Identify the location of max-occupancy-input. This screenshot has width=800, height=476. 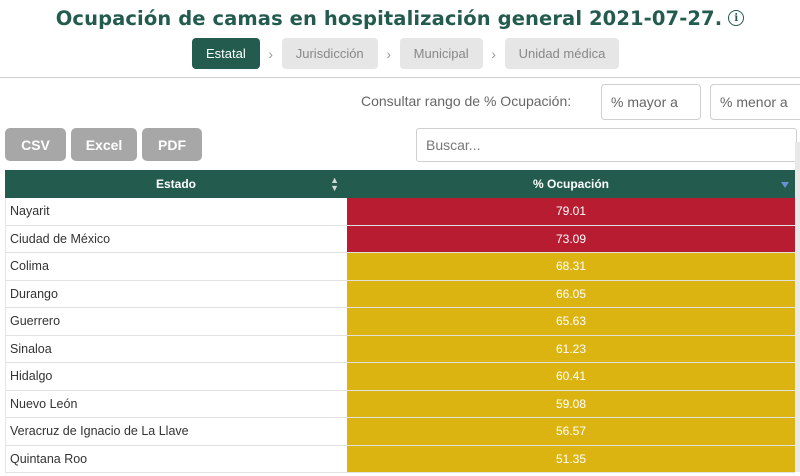
(755, 102).